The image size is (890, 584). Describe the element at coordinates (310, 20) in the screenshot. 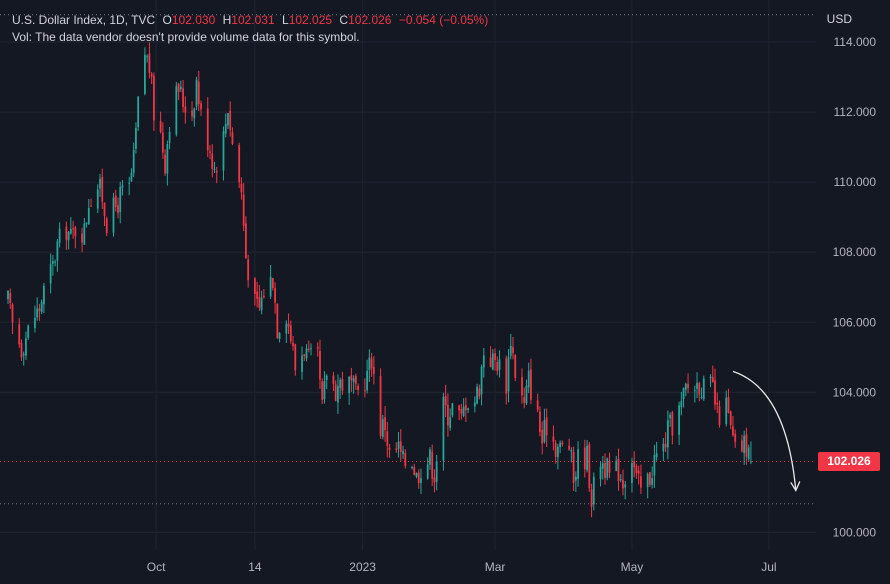

I see `low-value: 102.025` at that location.